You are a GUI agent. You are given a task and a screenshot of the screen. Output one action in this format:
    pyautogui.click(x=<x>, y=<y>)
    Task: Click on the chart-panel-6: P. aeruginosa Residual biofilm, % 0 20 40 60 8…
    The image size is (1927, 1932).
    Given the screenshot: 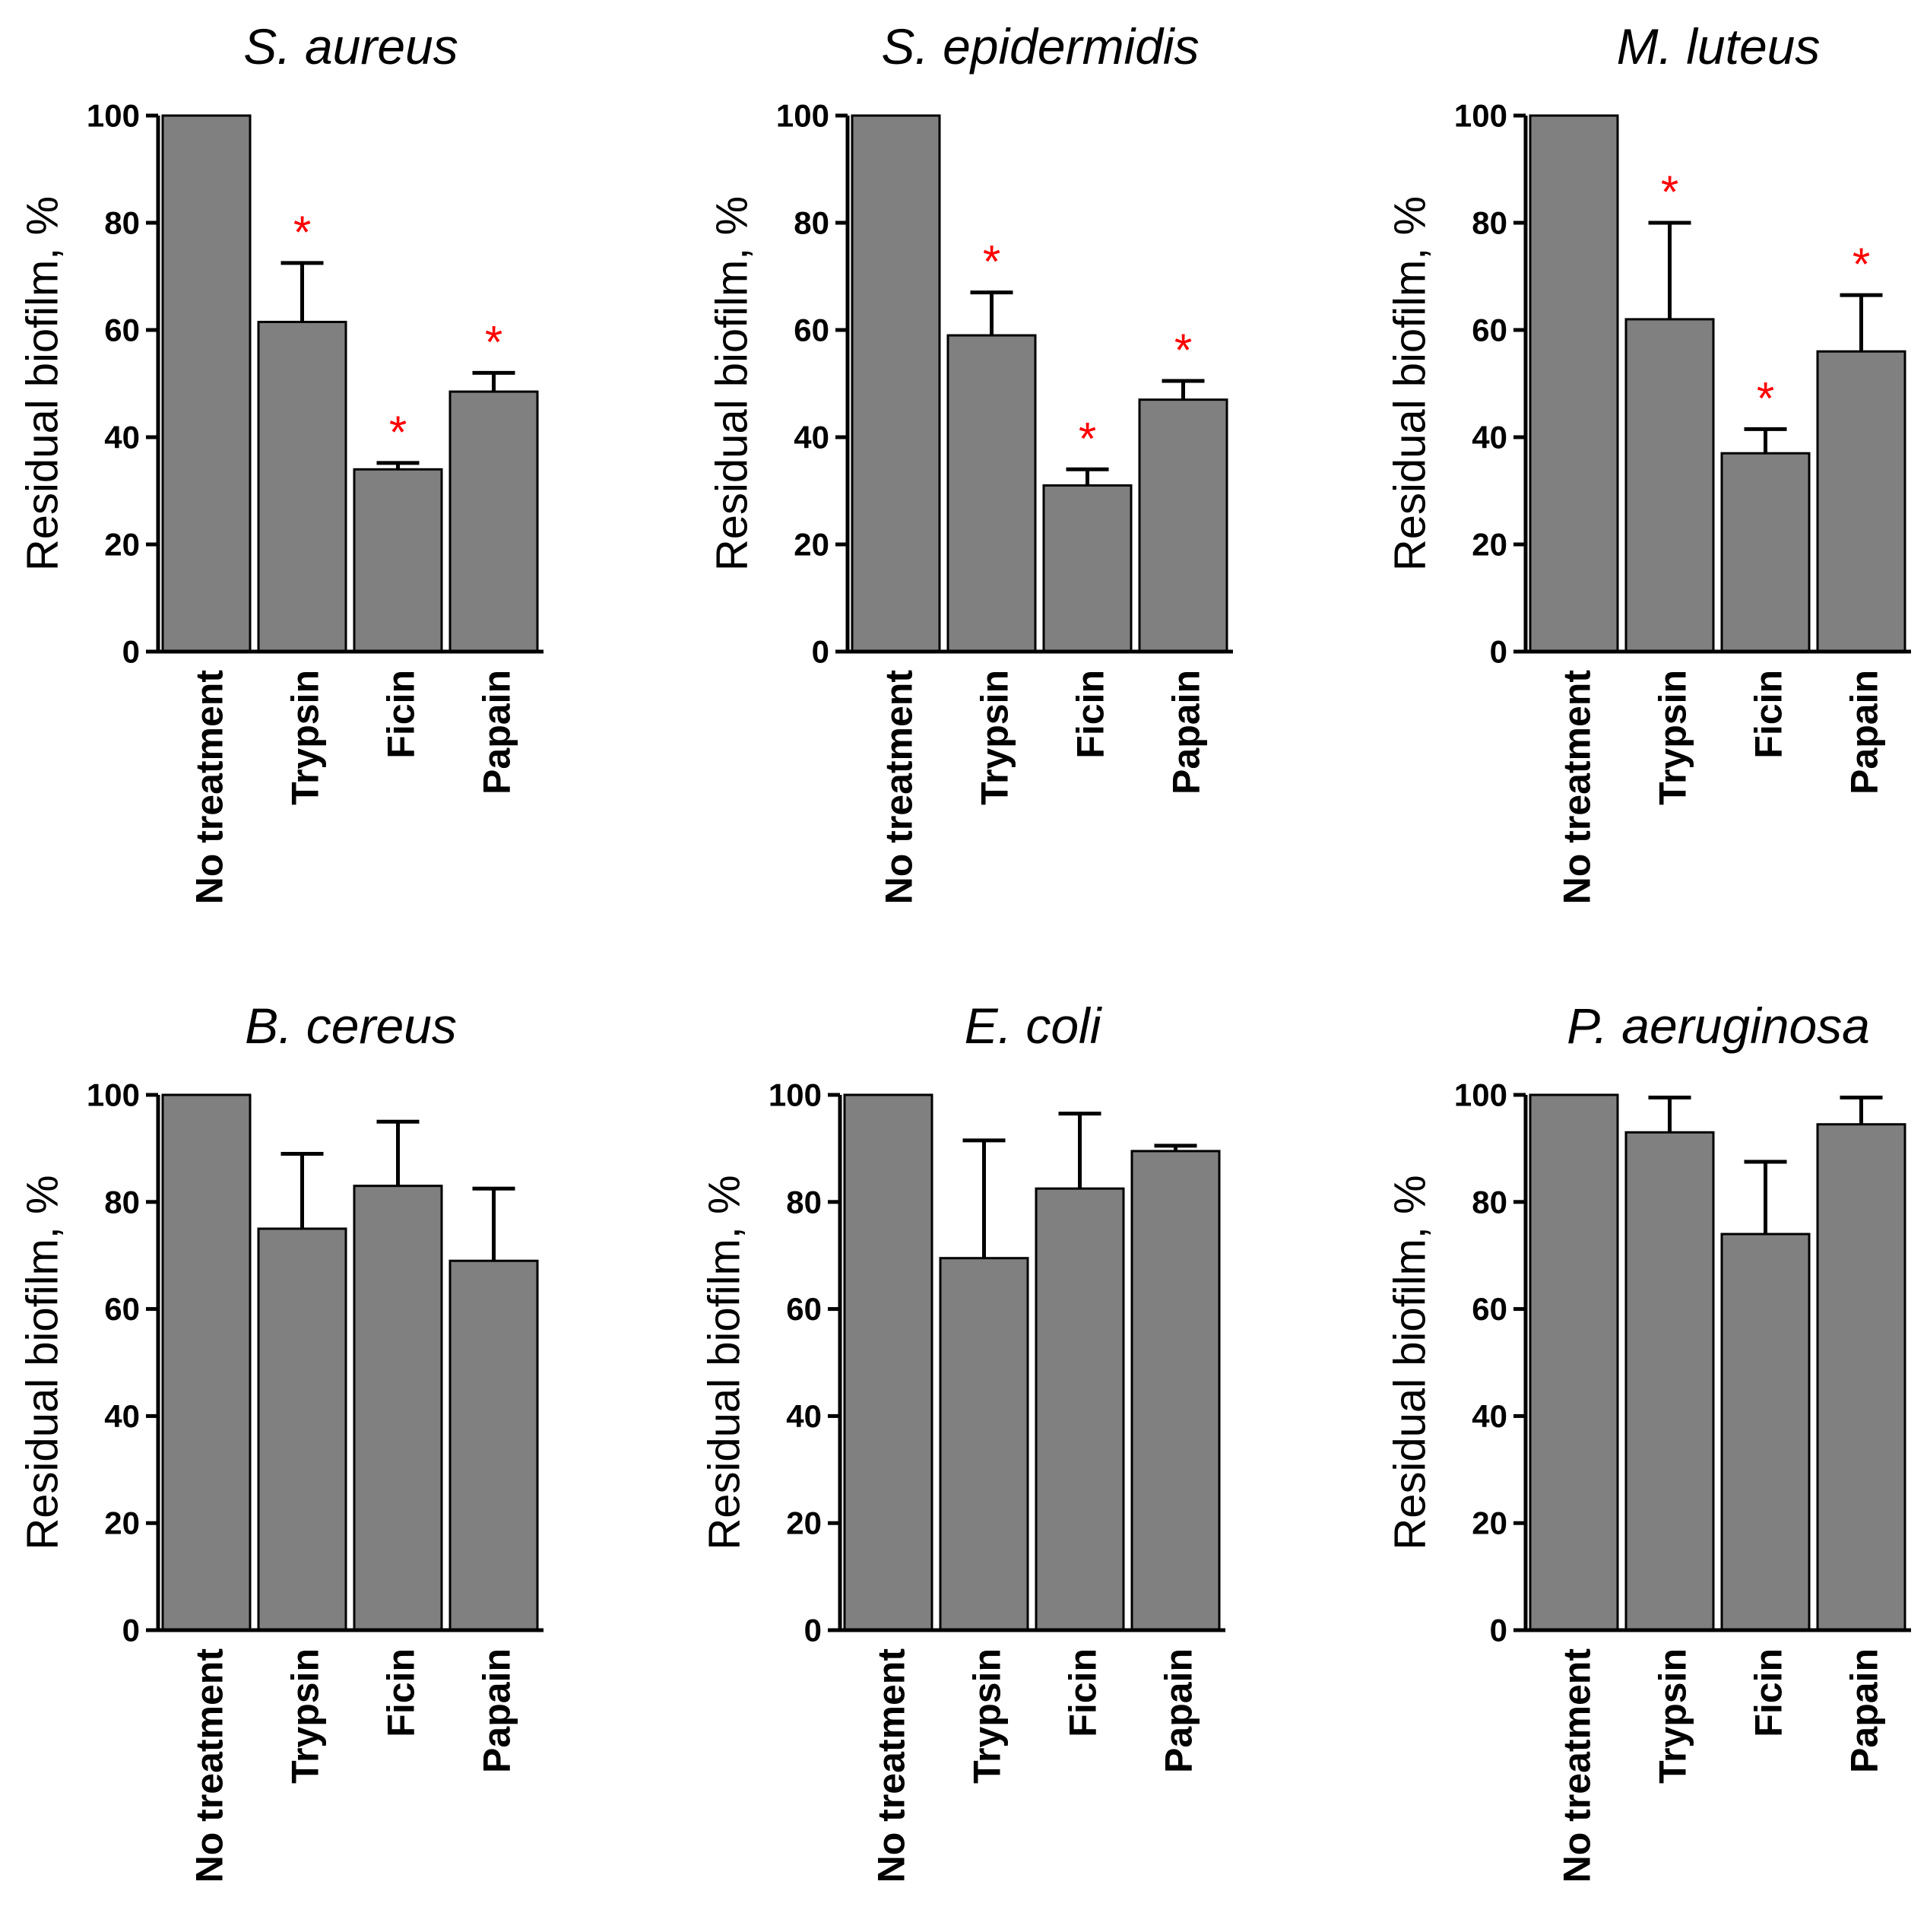 What is the action you would take?
    pyautogui.click(x=1648, y=1441)
    